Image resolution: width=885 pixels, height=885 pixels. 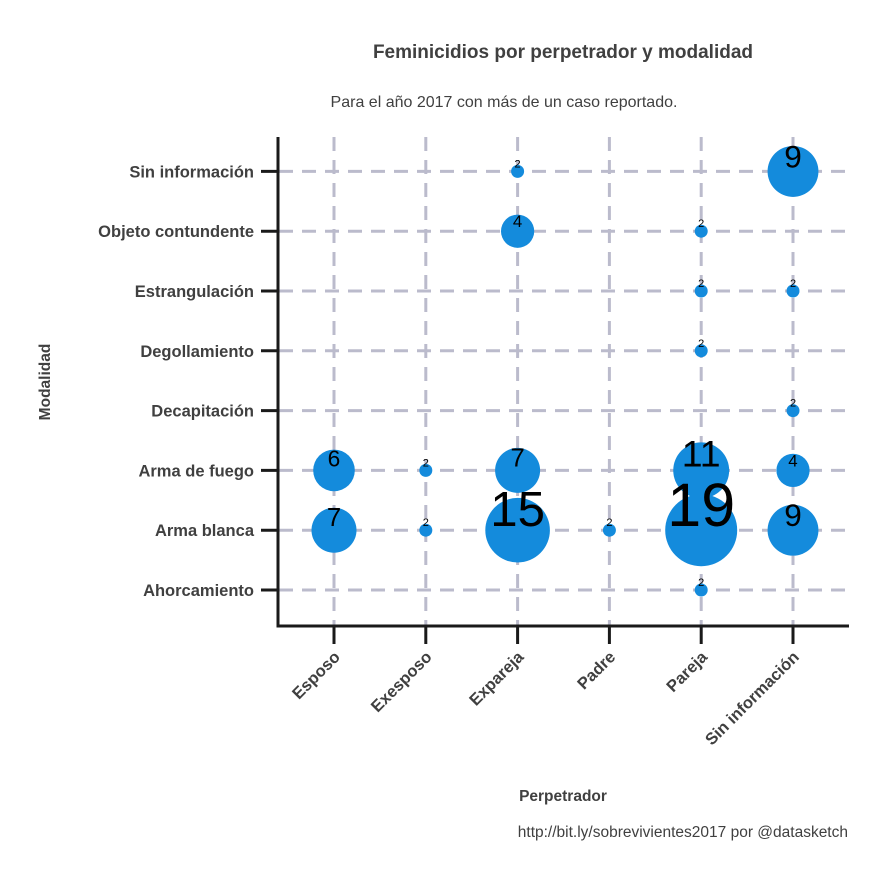 What do you see at coordinates (596, 670) in the screenshot?
I see `x-tick-label-padre: Padre` at bounding box center [596, 670].